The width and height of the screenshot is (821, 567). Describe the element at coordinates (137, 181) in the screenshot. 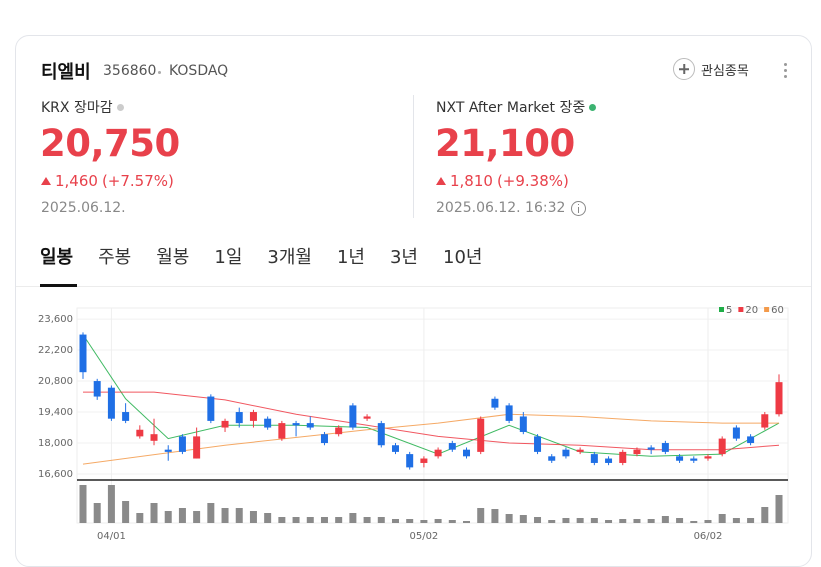

I see `krx-change-pct: (+7.57%)` at that location.